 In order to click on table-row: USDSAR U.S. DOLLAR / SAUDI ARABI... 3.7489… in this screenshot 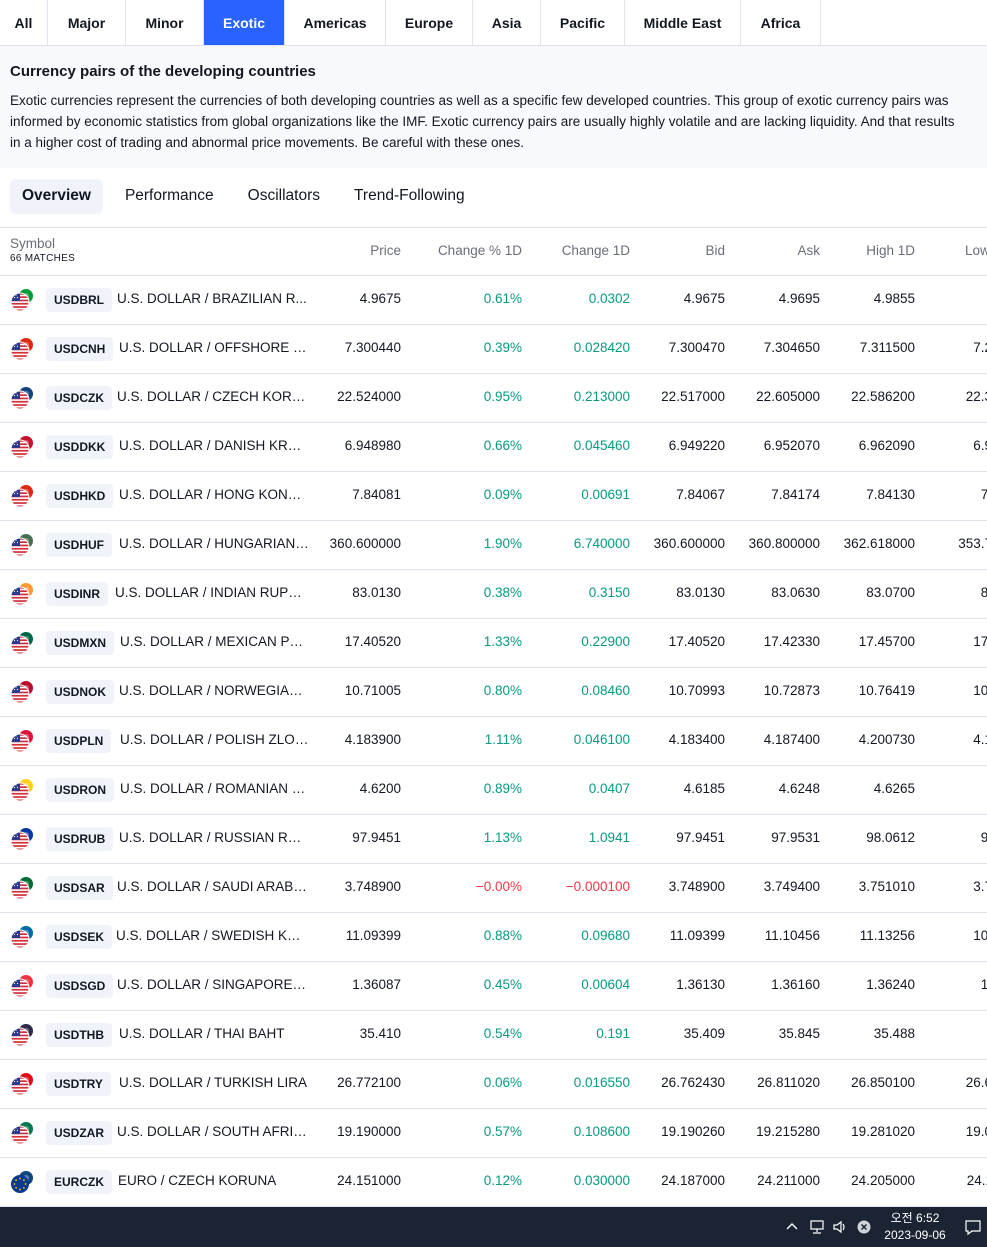, I will do `click(493, 888)`.